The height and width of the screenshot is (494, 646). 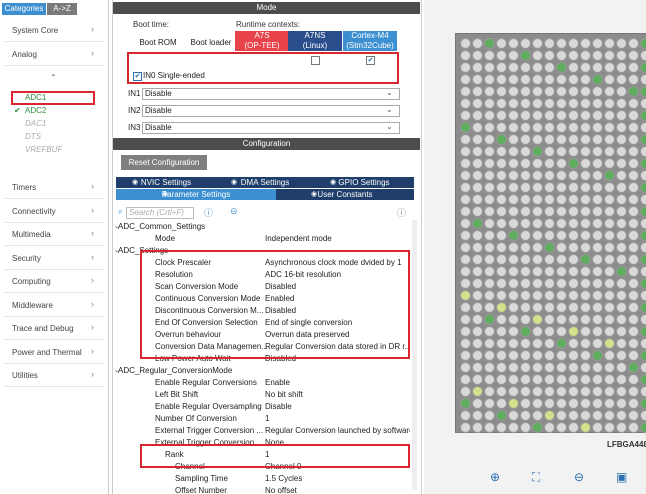 What do you see at coordinates (36, 110) in the screenshot?
I see `peripheral-item: ADC2` at bounding box center [36, 110].